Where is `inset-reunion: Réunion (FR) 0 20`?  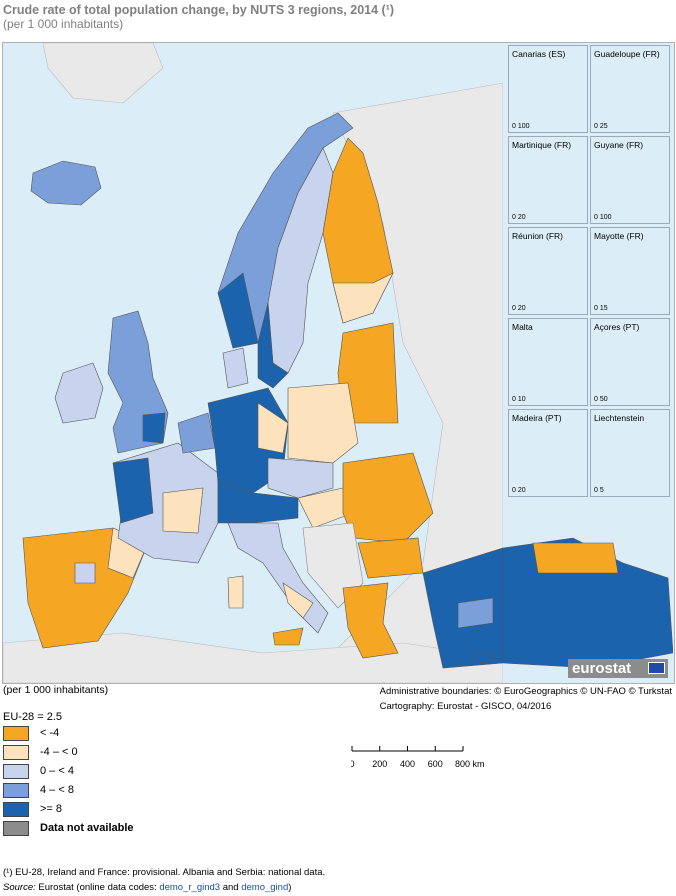
inset-reunion: Réunion (FR) 0 20 is located at coordinates (548, 271).